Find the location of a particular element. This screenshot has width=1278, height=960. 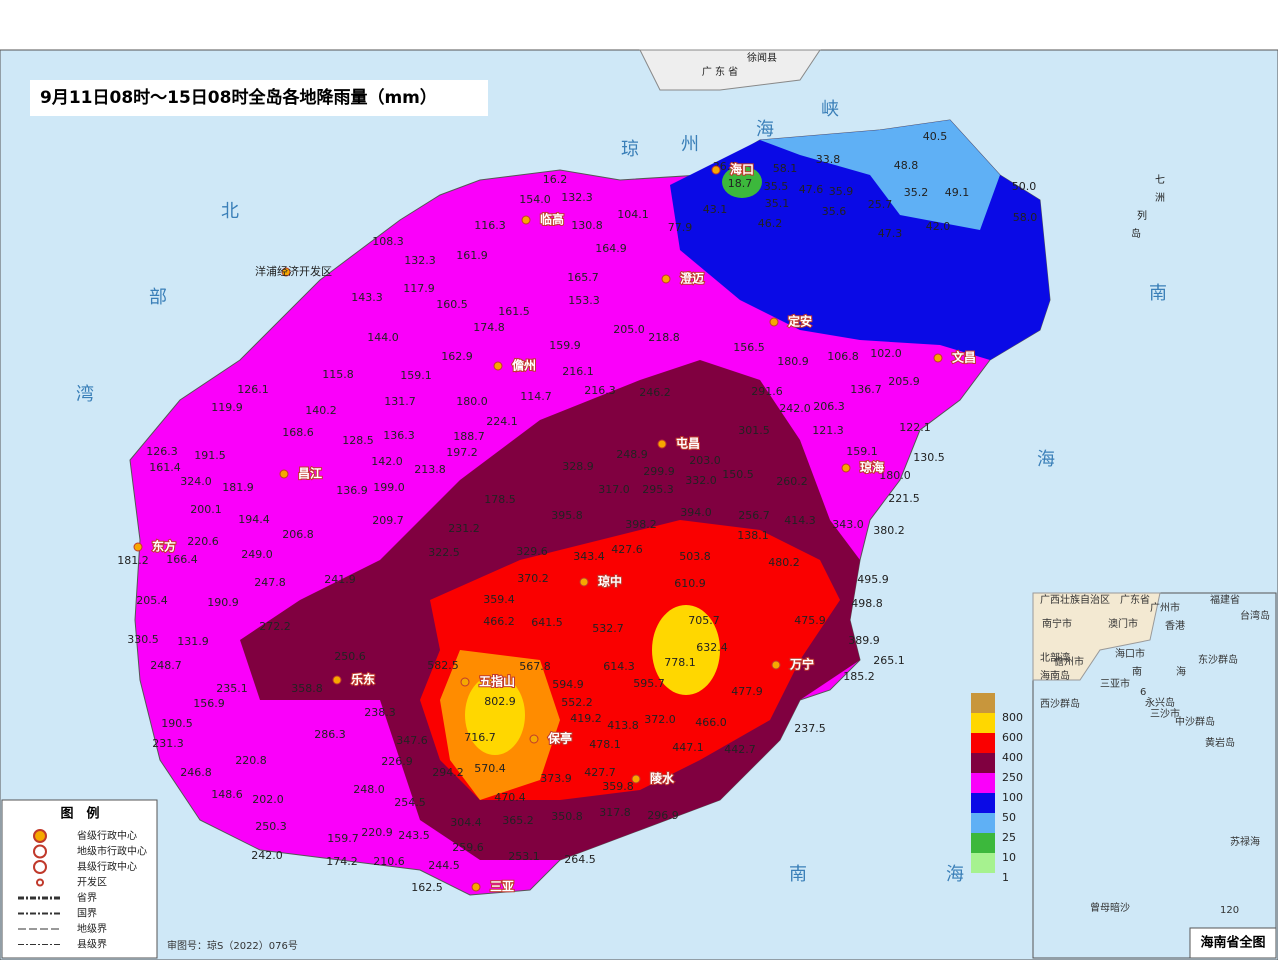

rainfall-value: 350.8 is located at coordinates (567, 816).